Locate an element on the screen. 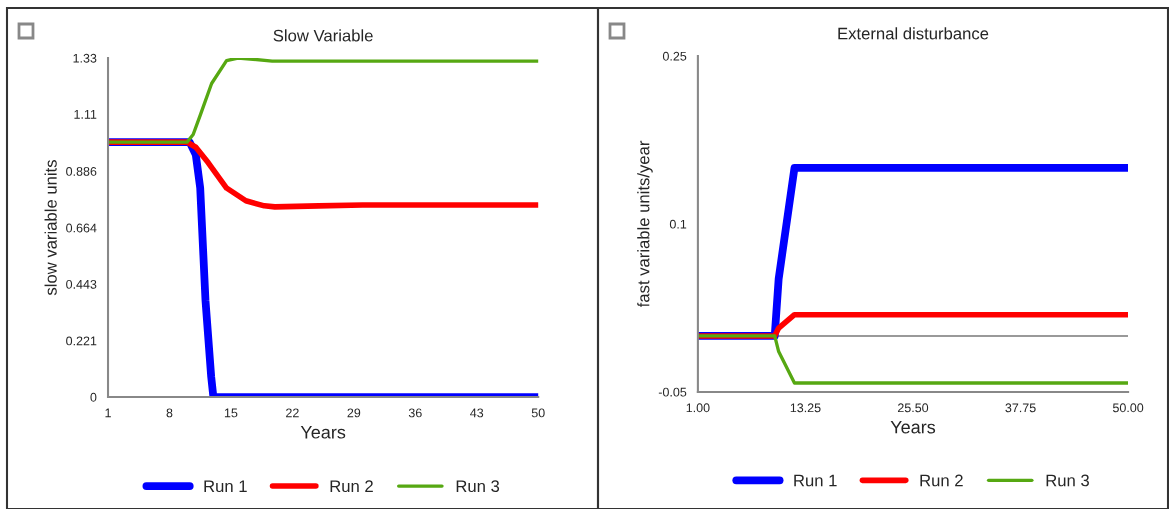  y-axis-title: fast variable units/year is located at coordinates (645, 224).